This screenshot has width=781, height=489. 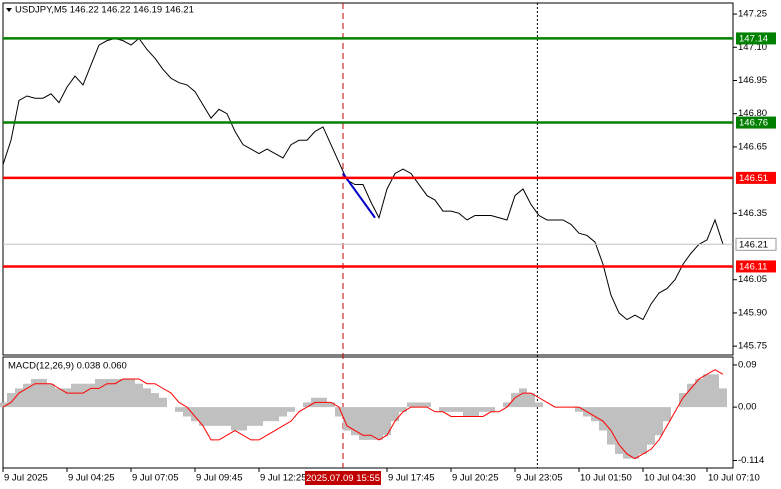 What do you see at coordinates (67, 366) in the screenshot?
I see `macd-title: MACD(12,26,9) 0.038 0.060` at bounding box center [67, 366].